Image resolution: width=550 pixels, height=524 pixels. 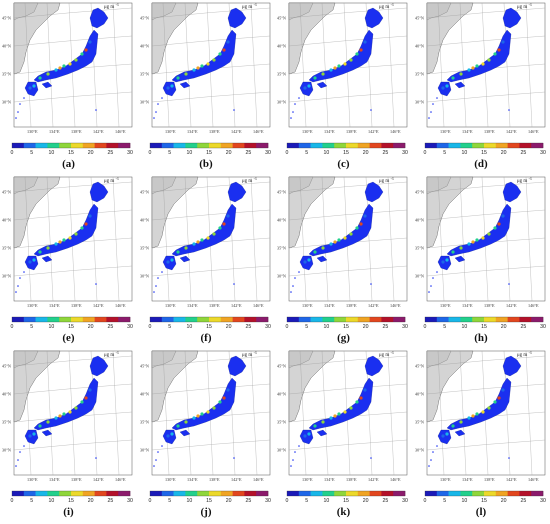 What do you see at coordinates (444, 501) in the screenshot?
I see `colorbar-tick-label: 5` at bounding box center [444, 501].